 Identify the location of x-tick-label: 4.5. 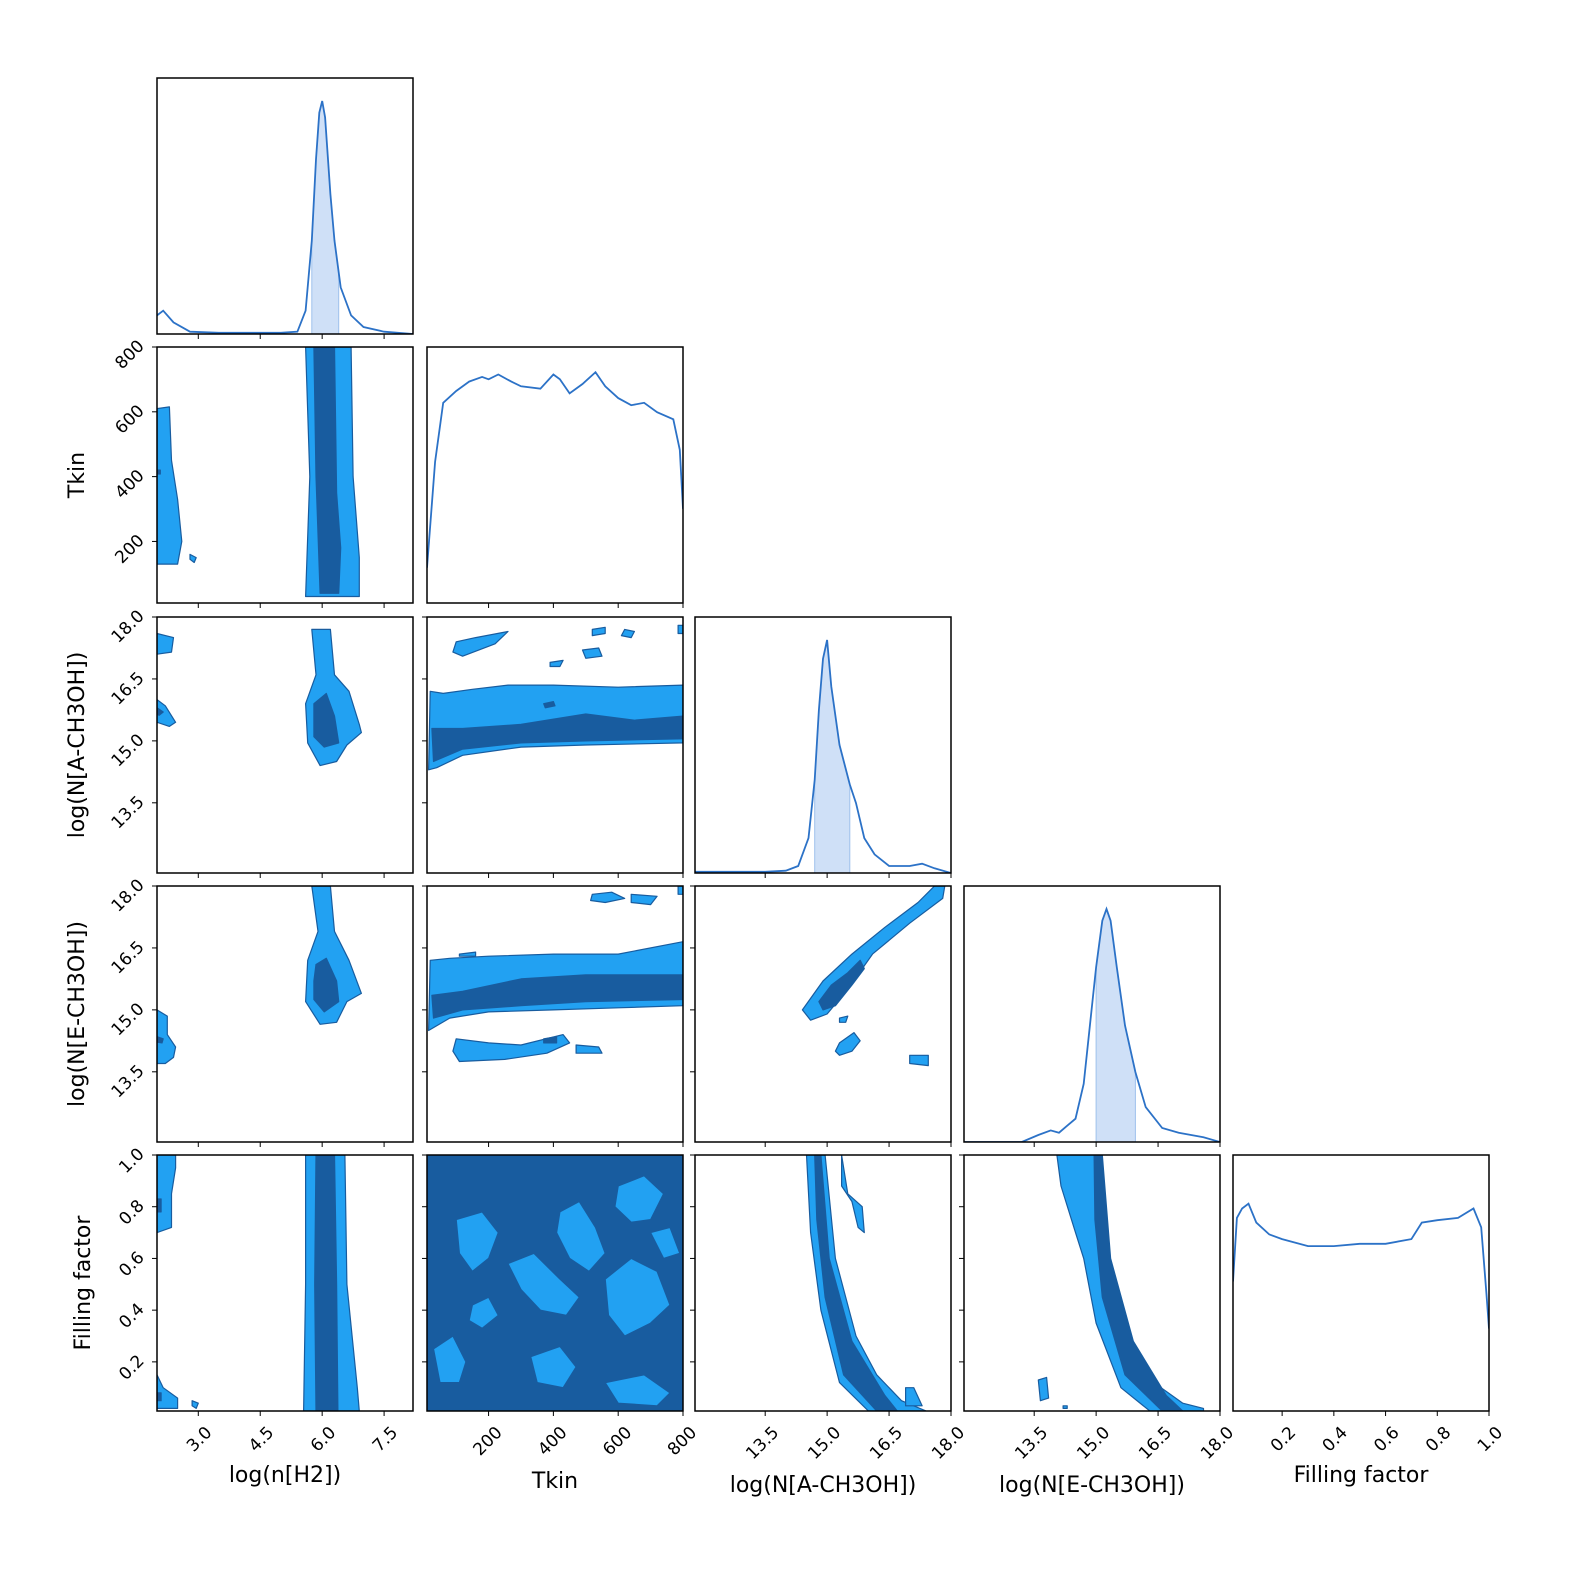
(261, 1439).